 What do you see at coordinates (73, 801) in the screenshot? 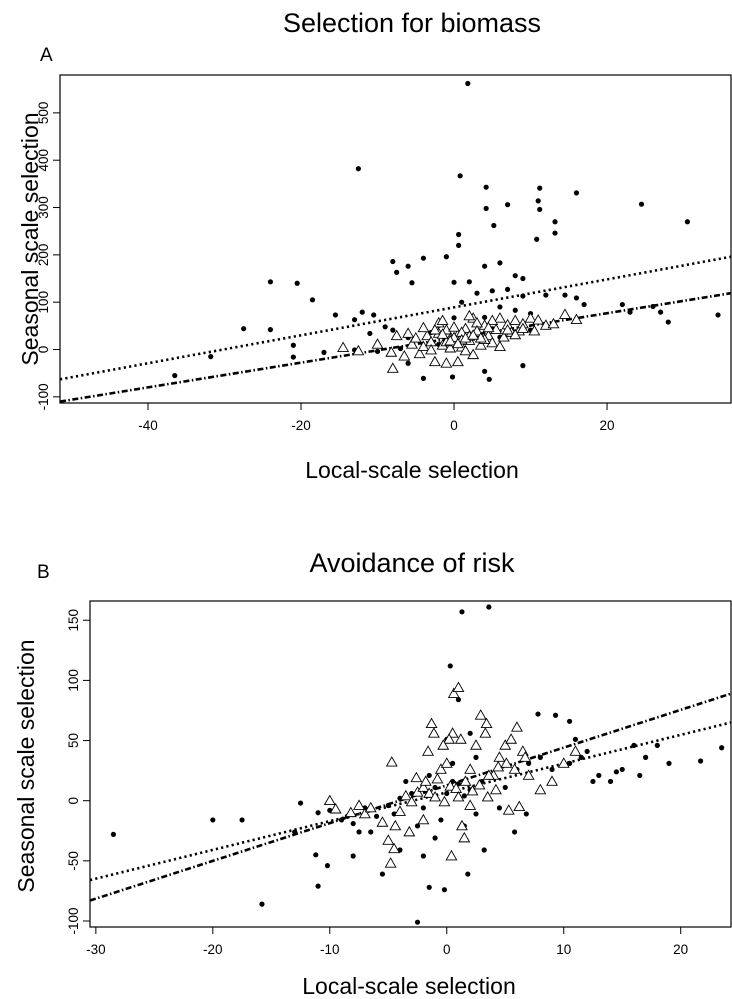
I see `y-tick-label: 0` at bounding box center [73, 801].